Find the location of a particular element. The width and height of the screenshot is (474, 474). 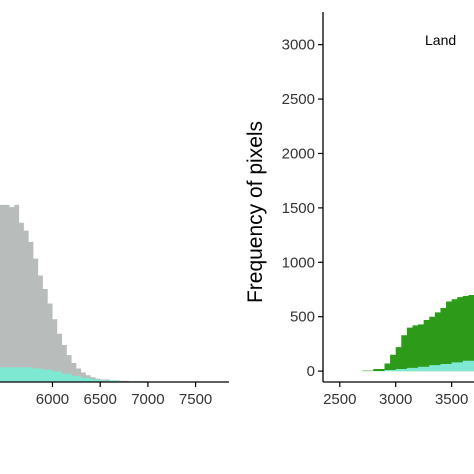

right-series-1-area is located at coordinates (412, 365).